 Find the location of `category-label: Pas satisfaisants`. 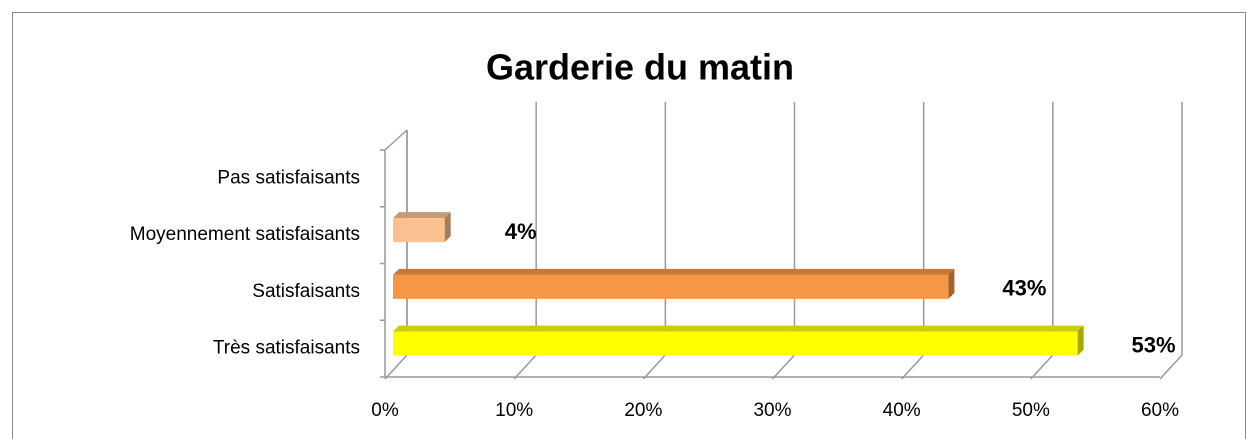

category-label: Pas satisfaisants is located at coordinates (288, 177).